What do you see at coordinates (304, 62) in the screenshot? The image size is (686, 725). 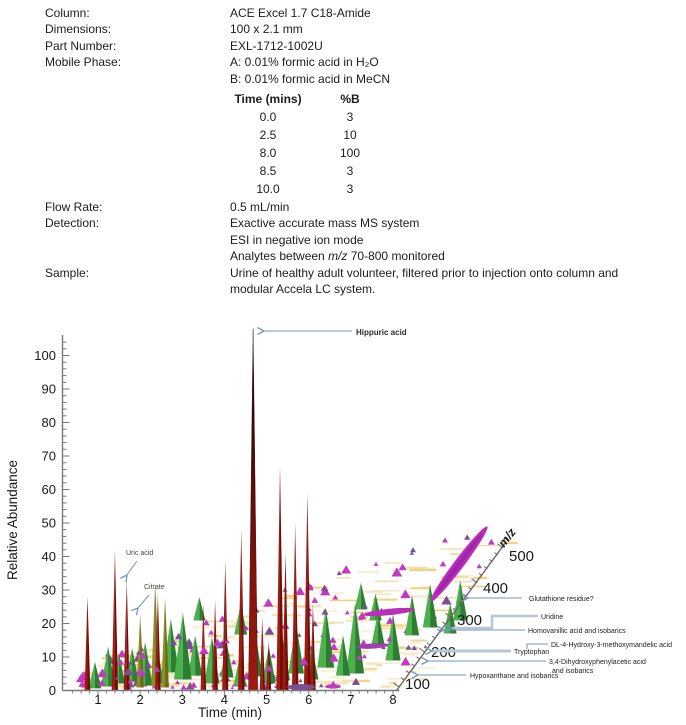 I see `mobile-phase-a: A: 0.01% formic acid in H₂O` at bounding box center [304, 62].